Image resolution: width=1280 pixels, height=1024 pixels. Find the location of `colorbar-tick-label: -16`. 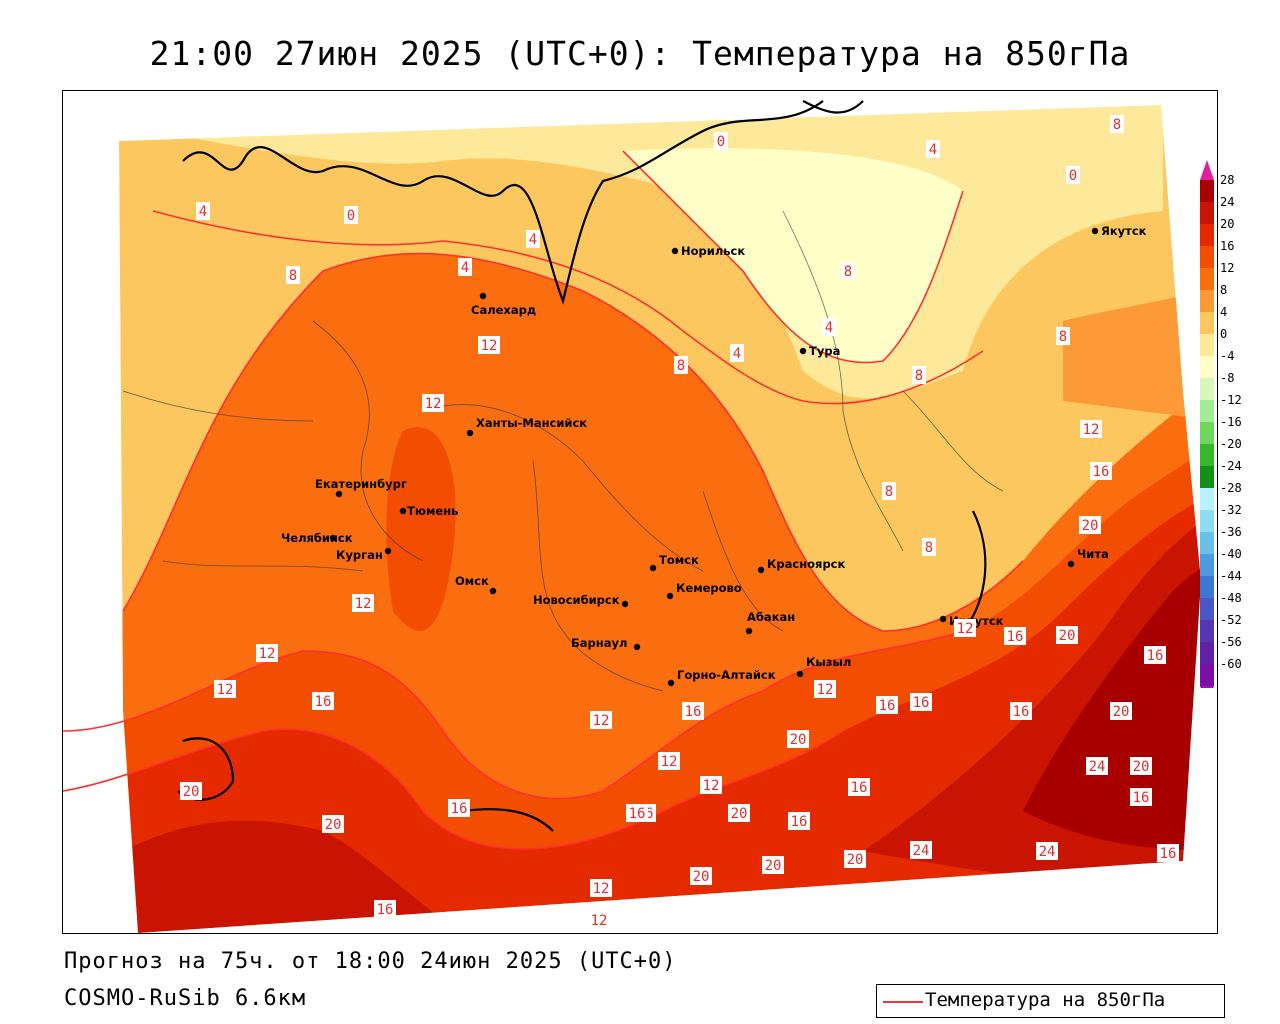

colorbar-tick-label: -16 is located at coordinates (1231, 422).